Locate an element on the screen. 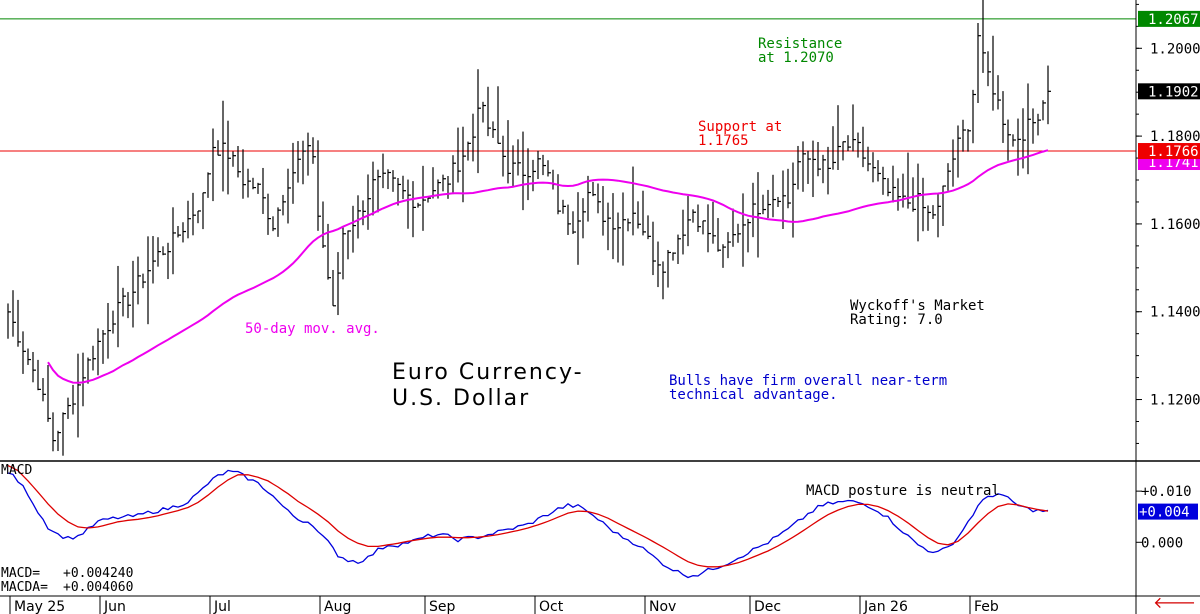 The image size is (1200, 614). macd-value: +0.004240 is located at coordinates (98, 573).